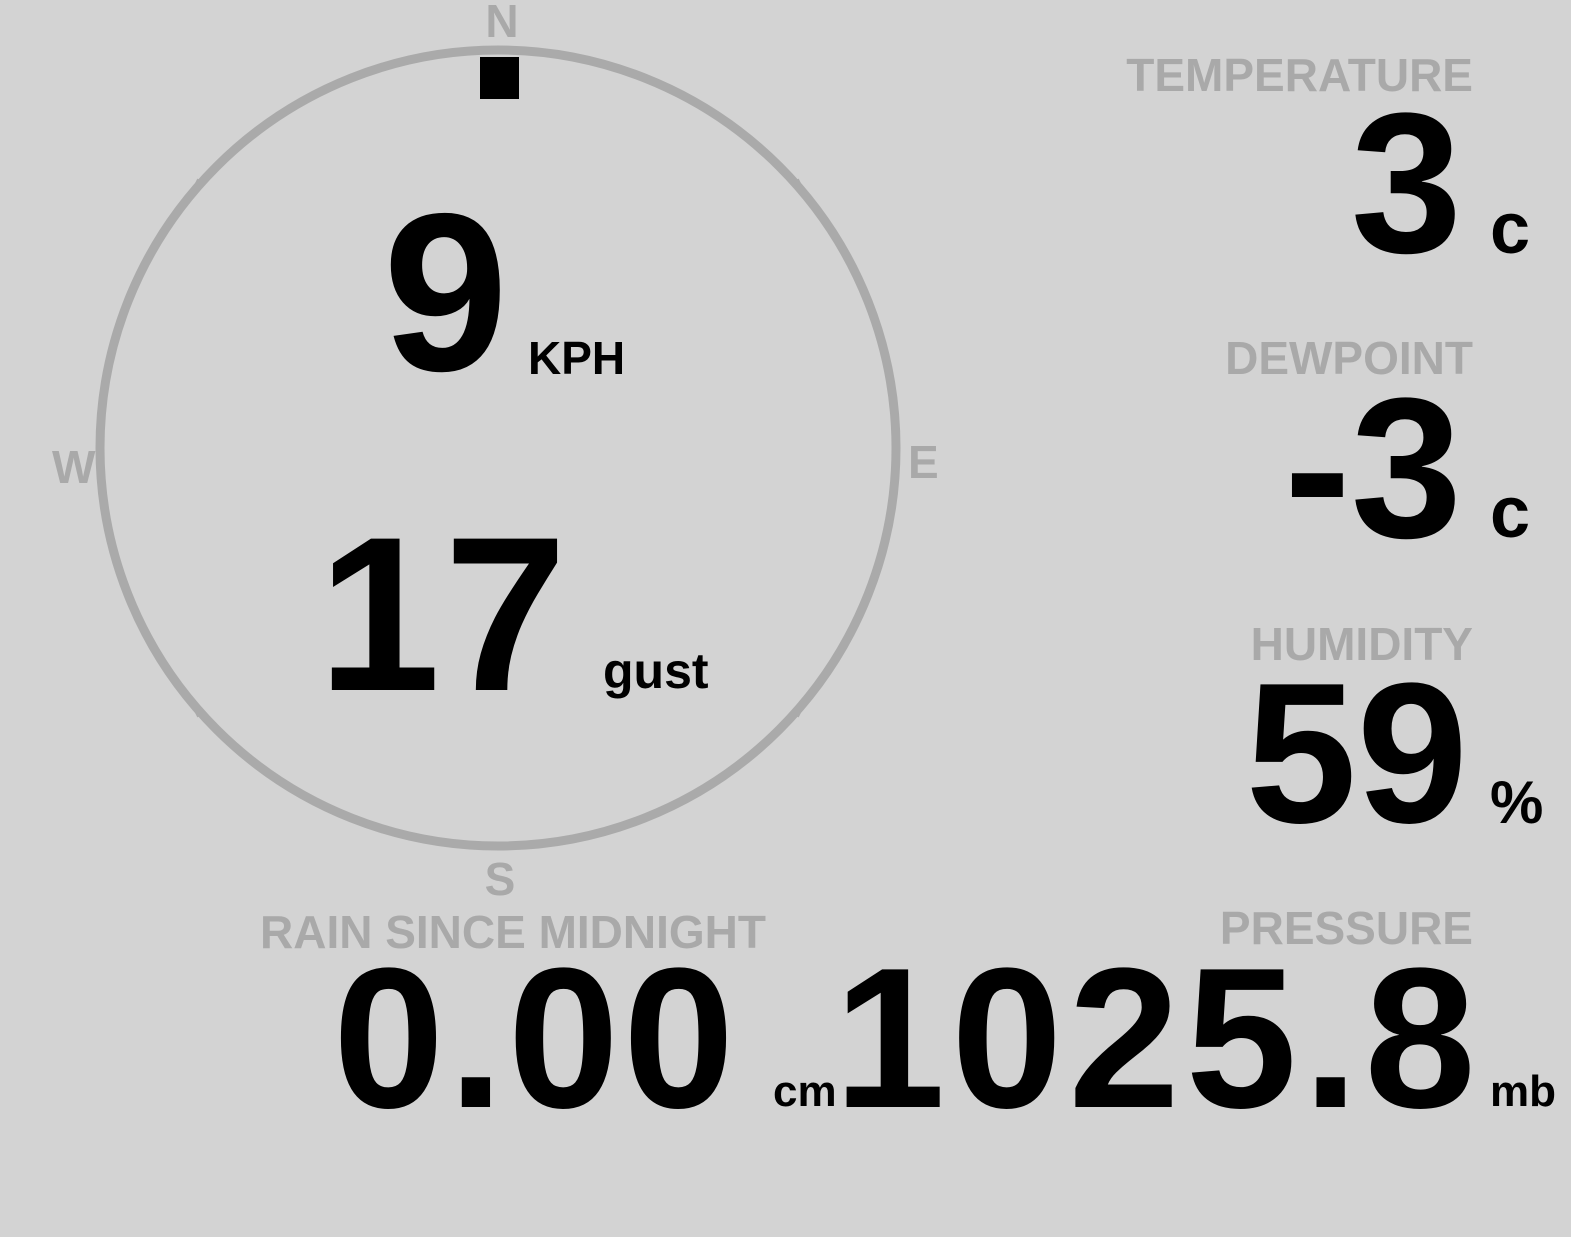 The height and width of the screenshot is (1237, 1571). Describe the element at coordinates (446, 292) in the screenshot. I see `wind-speed-value: 9` at that location.